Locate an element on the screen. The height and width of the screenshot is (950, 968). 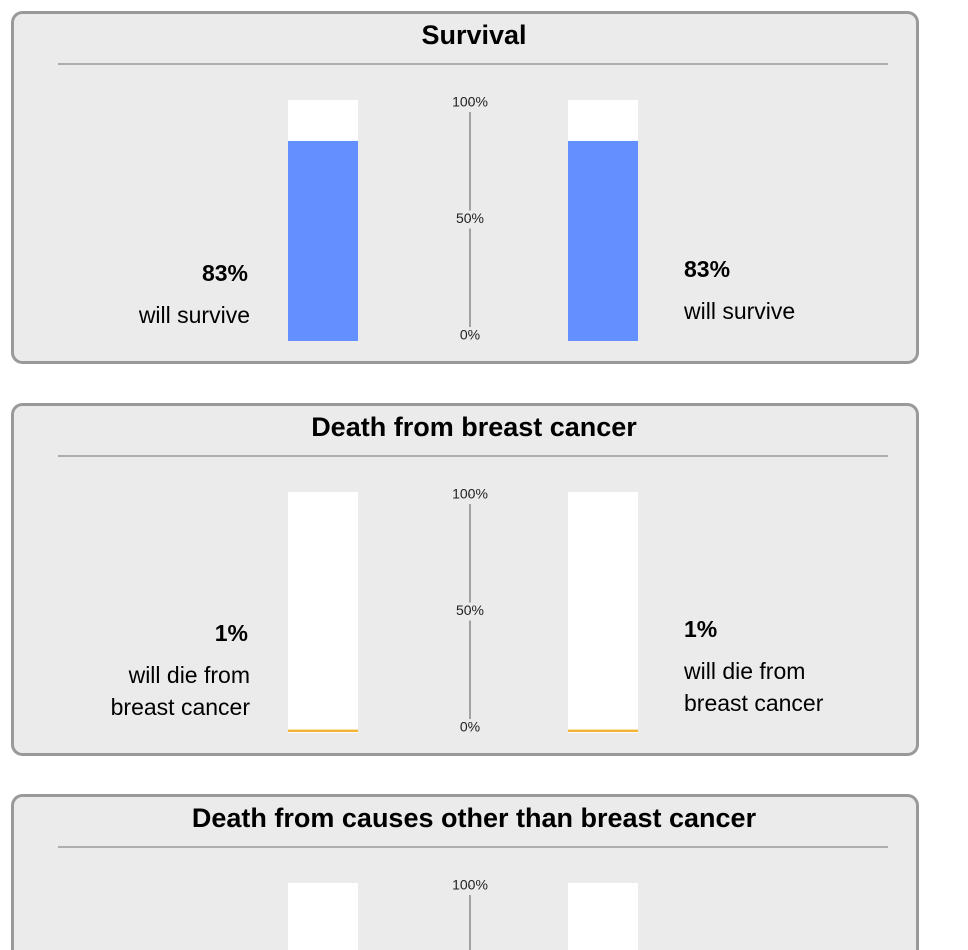
panel-title: Survival is located at coordinates (473, 35).